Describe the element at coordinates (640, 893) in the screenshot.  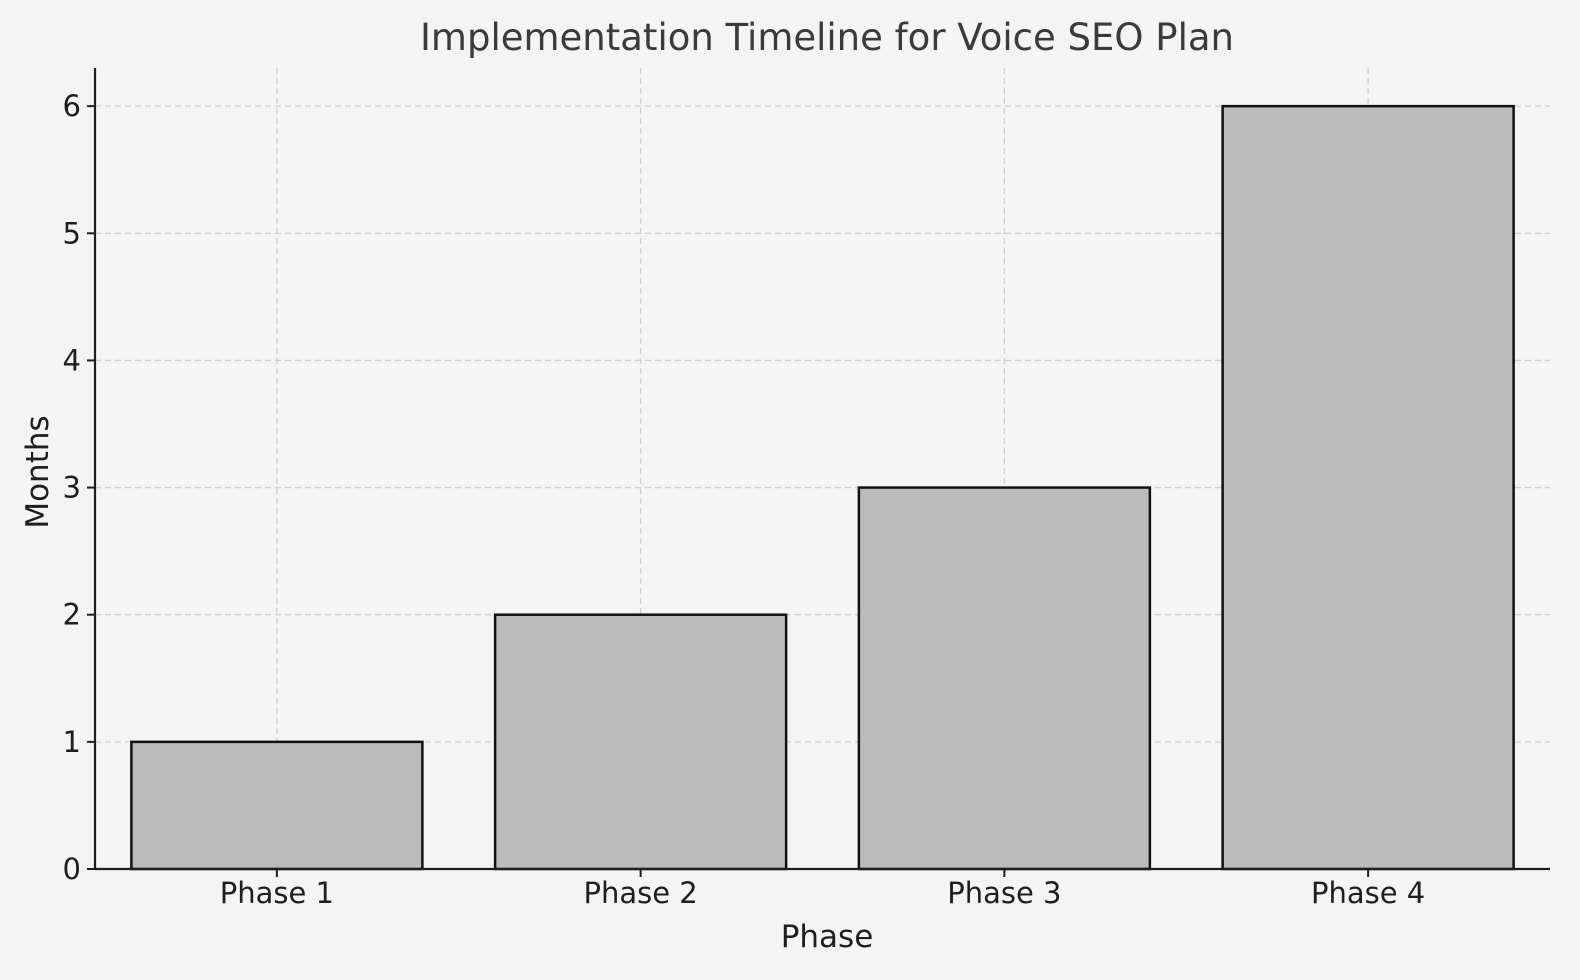
I see `x-tick-label: Phase 2` at that location.